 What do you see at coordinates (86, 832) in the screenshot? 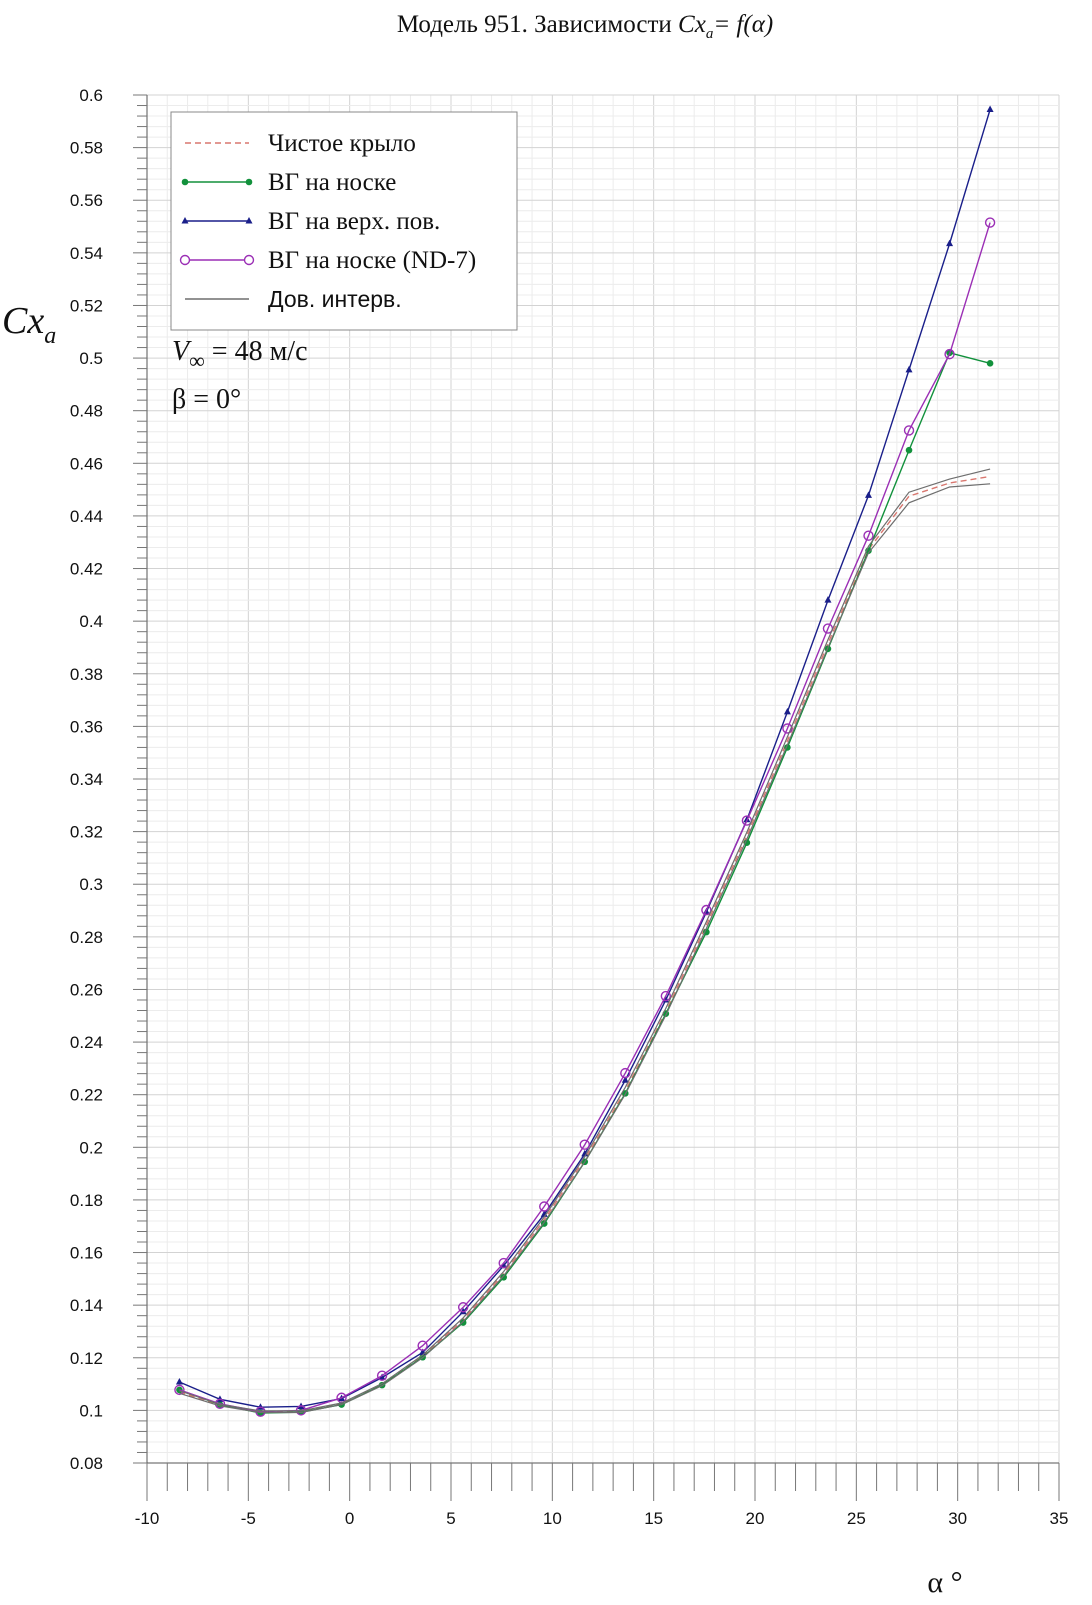
I see `y-tick-label: 0.32` at bounding box center [86, 832].